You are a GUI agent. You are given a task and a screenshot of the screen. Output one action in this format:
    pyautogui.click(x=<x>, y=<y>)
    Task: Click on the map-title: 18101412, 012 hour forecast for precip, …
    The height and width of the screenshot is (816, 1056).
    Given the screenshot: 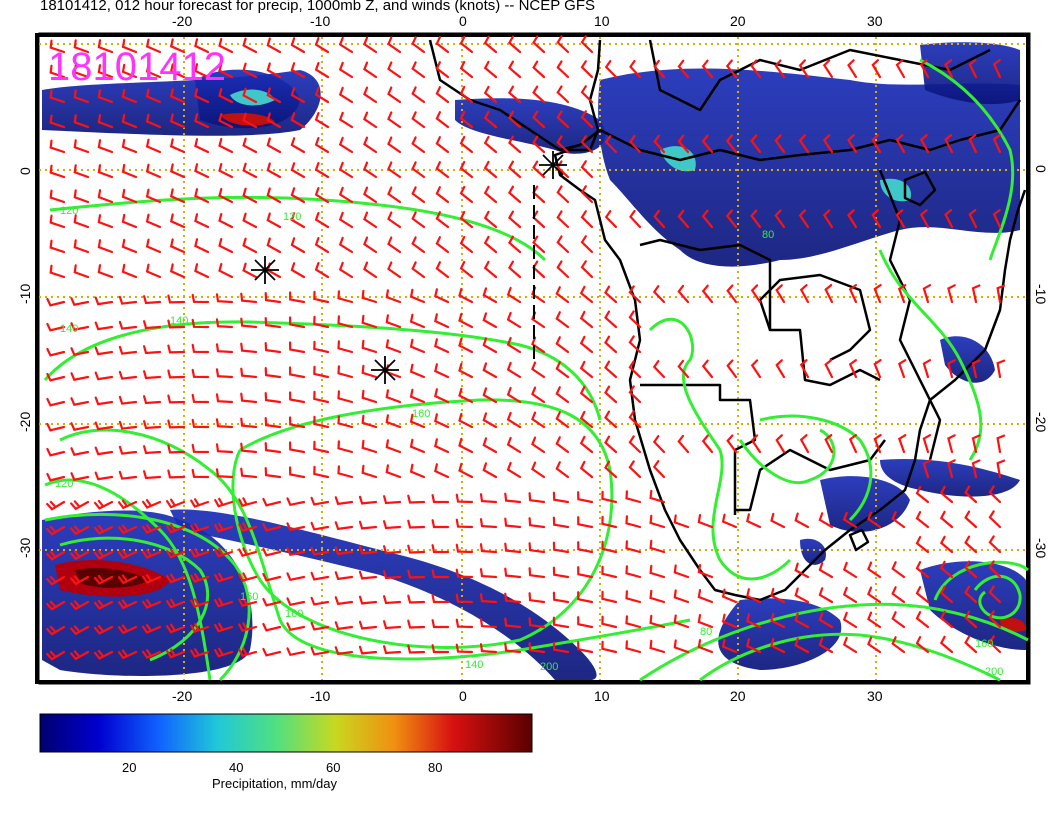 What is the action you would take?
    pyautogui.click(x=317, y=7)
    